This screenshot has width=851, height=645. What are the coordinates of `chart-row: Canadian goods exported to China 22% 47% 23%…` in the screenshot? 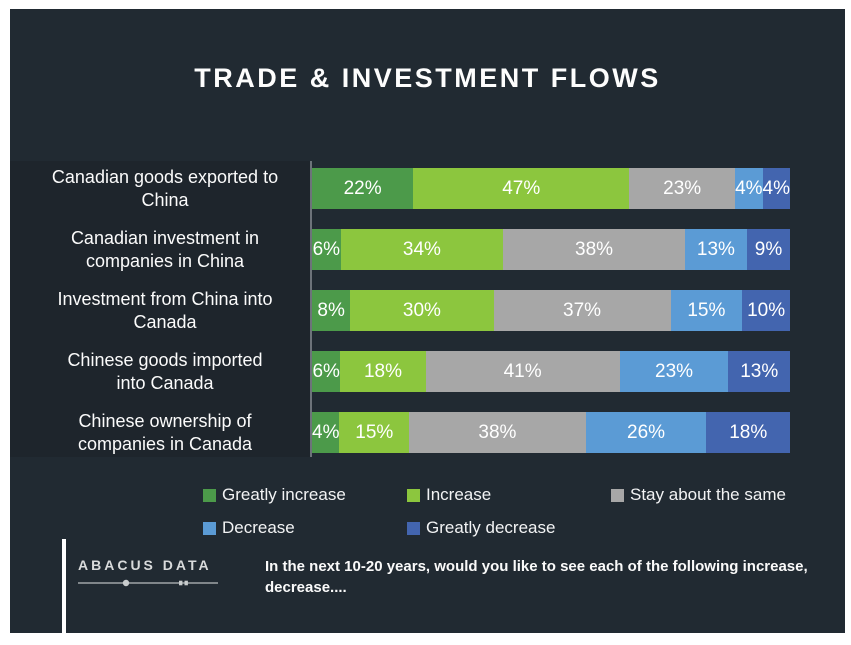 It's located at (400, 188).